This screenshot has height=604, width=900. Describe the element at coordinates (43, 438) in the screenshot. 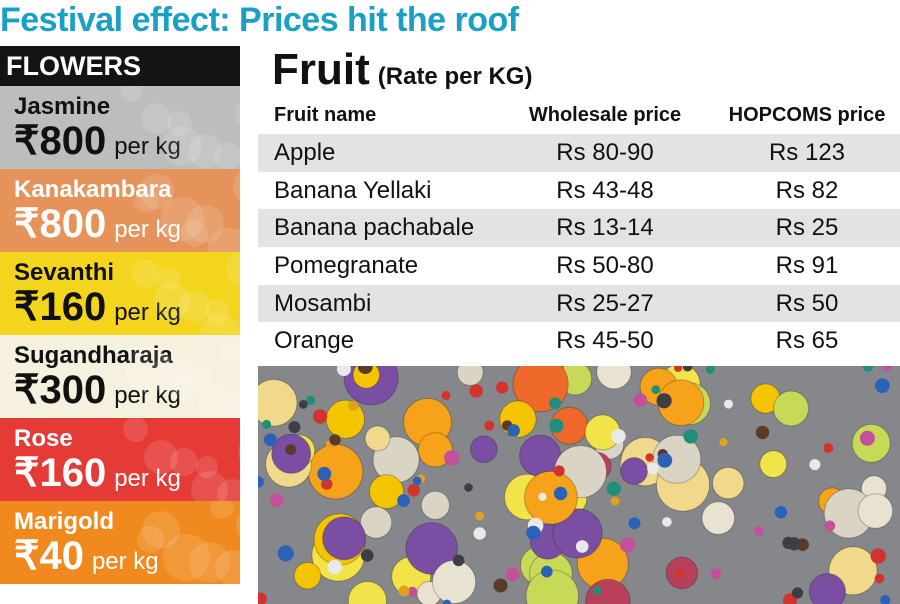

I see `flower-name: Rose` at that location.